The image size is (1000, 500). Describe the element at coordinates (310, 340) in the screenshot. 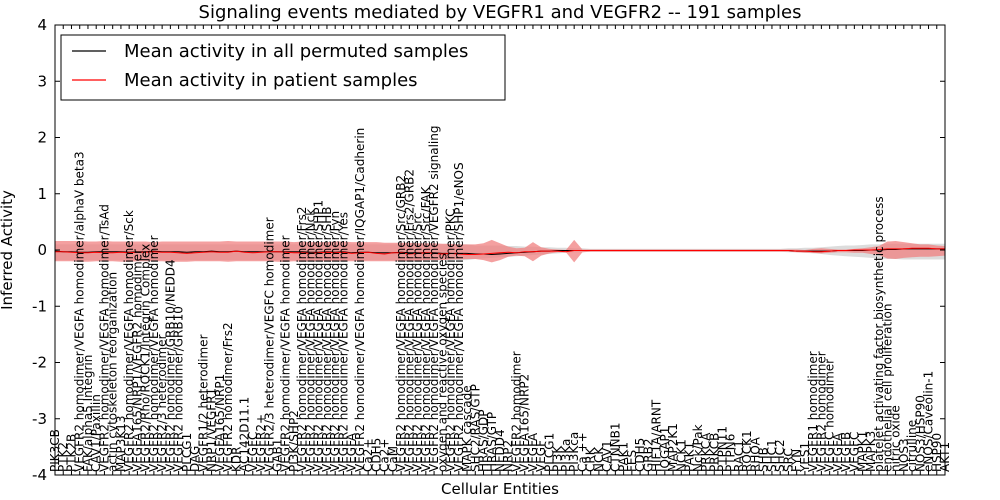

I see `x-tick-label: VEGFR2 homodimer/VEGFA homodimer/Nck` at that location.